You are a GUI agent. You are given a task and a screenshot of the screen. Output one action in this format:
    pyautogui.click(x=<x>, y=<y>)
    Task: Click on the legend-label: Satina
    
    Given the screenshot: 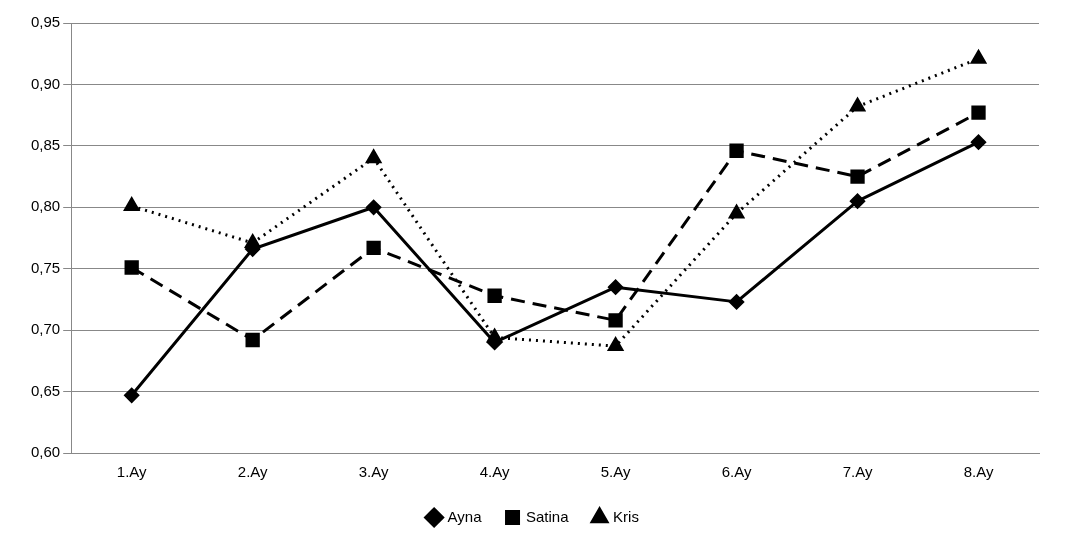 What is the action you would take?
    pyautogui.click(x=548, y=516)
    